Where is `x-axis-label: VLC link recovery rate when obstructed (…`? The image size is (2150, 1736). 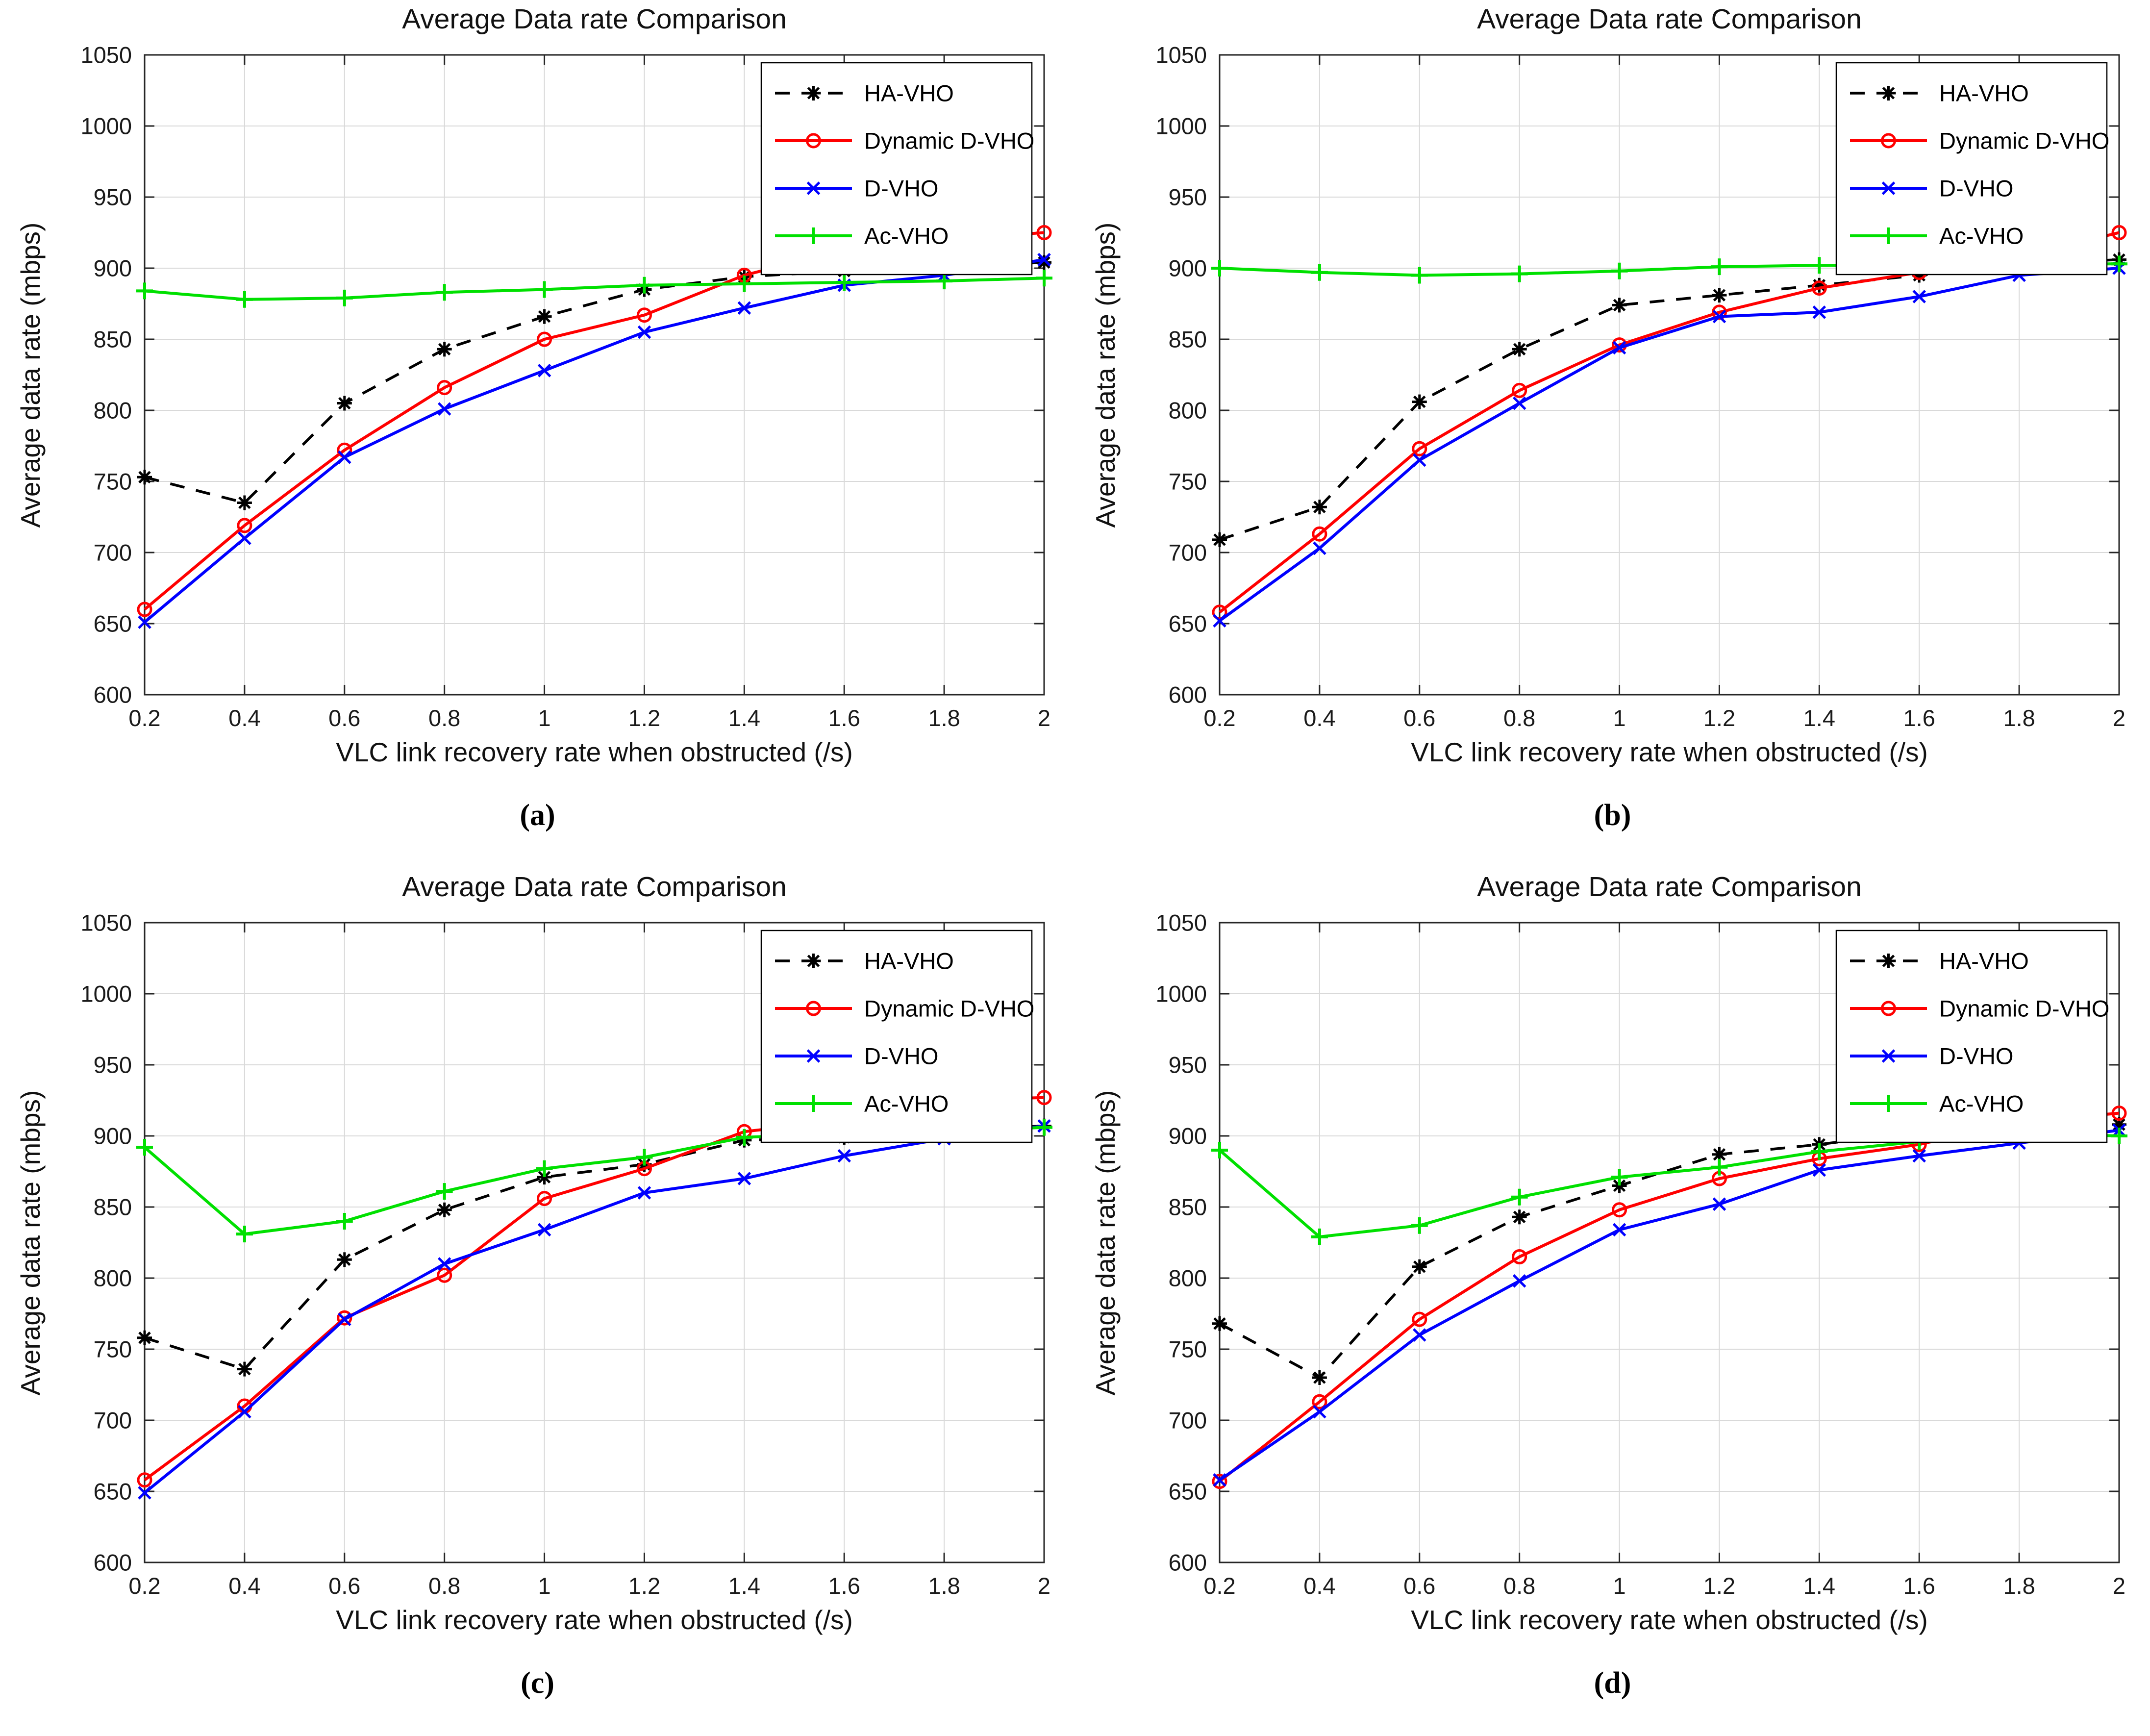 x-axis-label: VLC link recovery rate when obstructed (… is located at coordinates (1669, 1620).